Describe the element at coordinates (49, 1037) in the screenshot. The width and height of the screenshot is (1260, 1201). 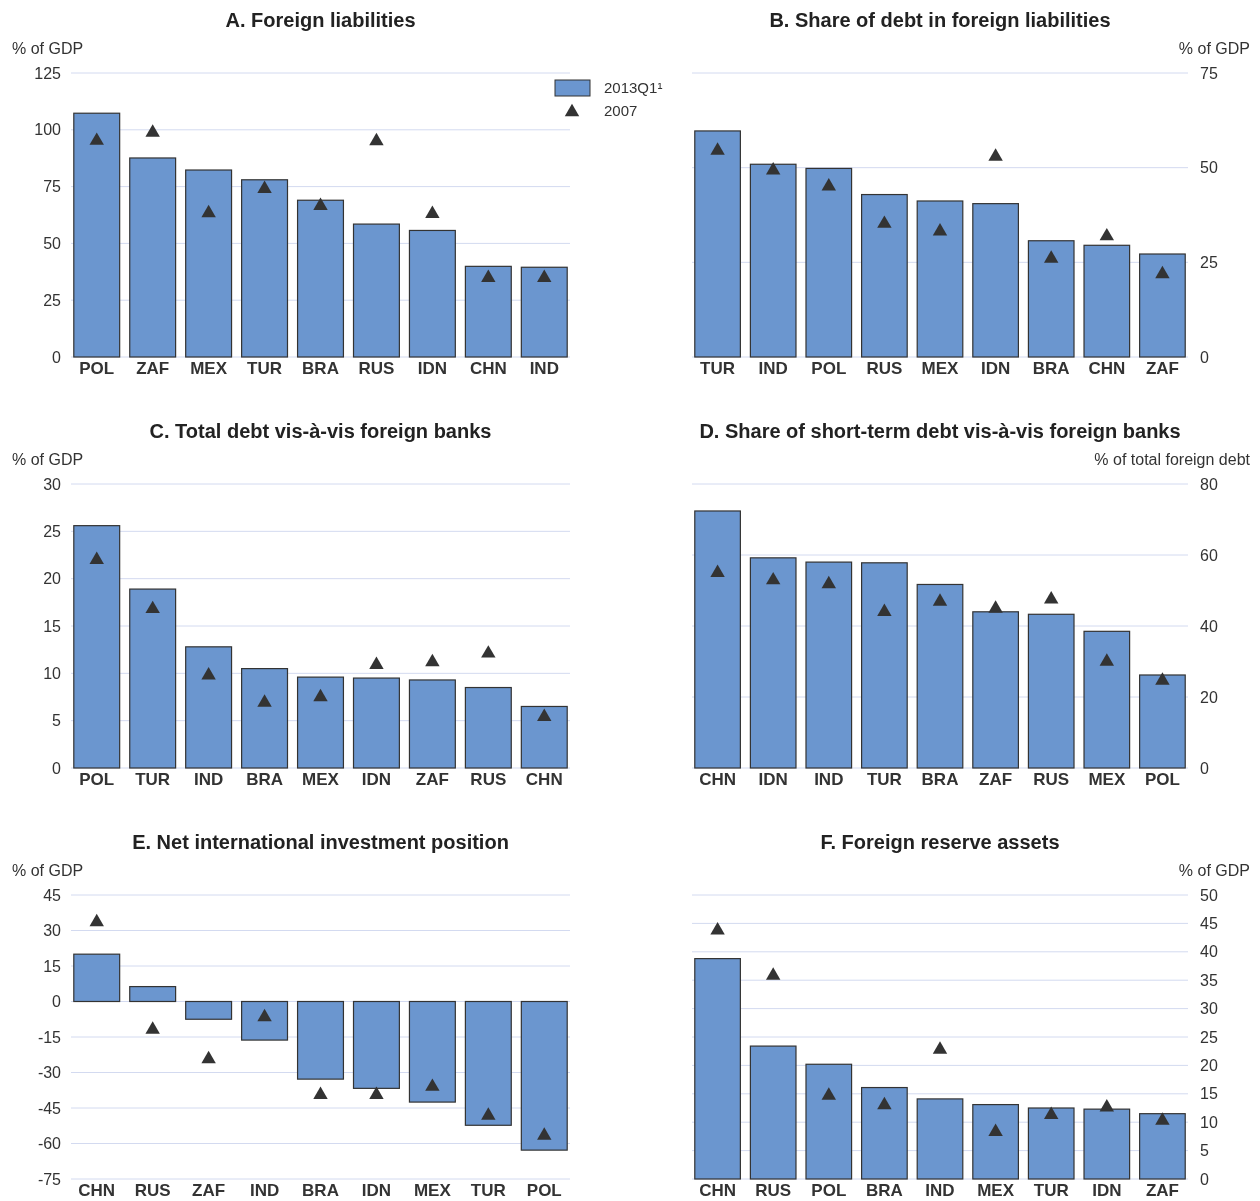
I see `y-tick-label: -15` at that location.